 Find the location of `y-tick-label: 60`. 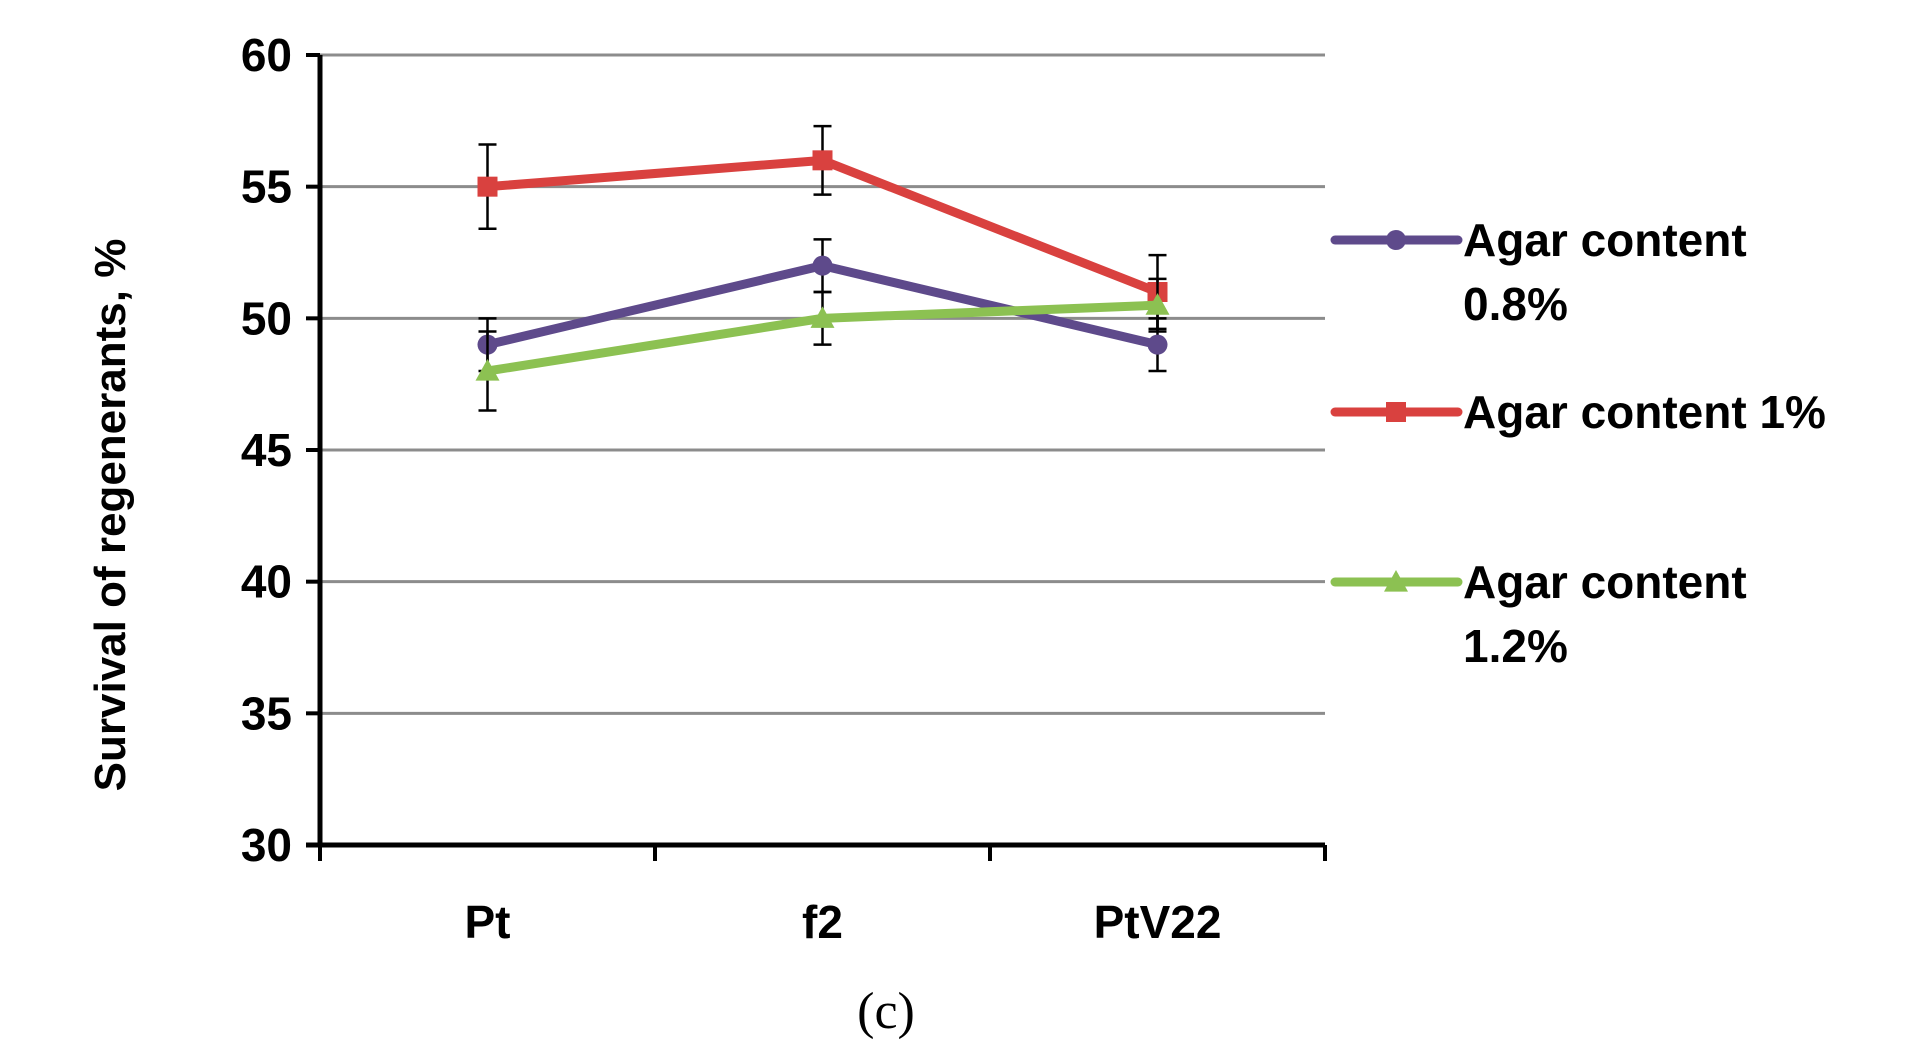

y-tick-label: 60 is located at coordinates (266, 55).